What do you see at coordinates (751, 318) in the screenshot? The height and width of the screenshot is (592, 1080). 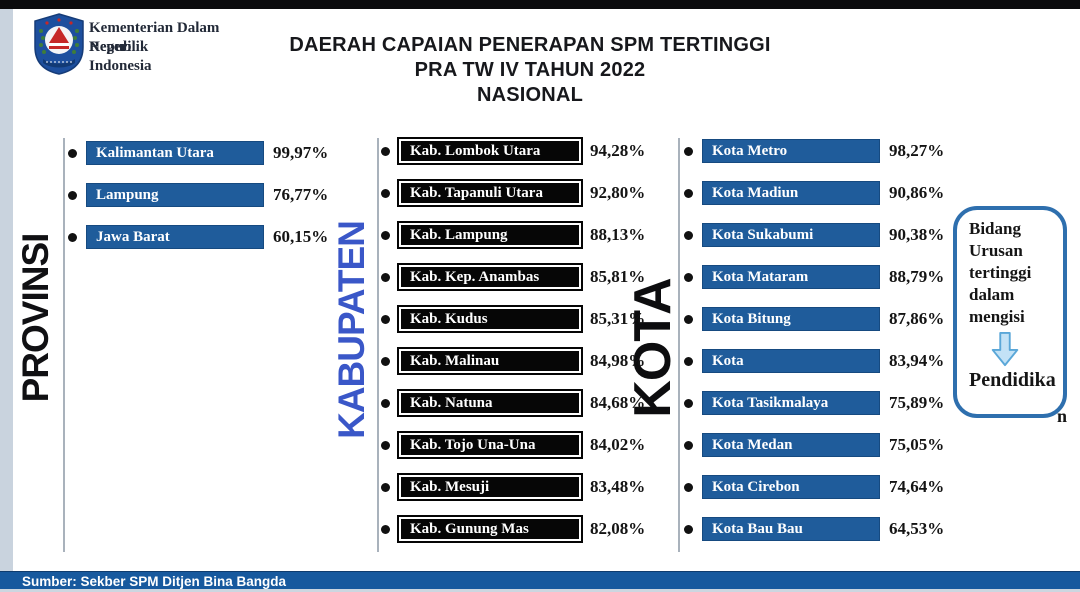 I see `region-name: Kota Bitung` at bounding box center [751, 318].